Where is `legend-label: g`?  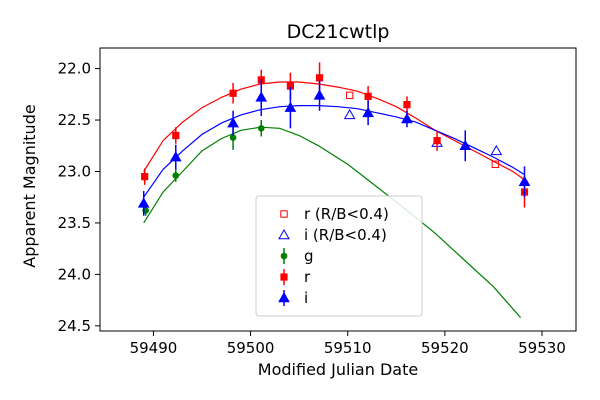 legend-label: g is located at coordinates (309, 256).